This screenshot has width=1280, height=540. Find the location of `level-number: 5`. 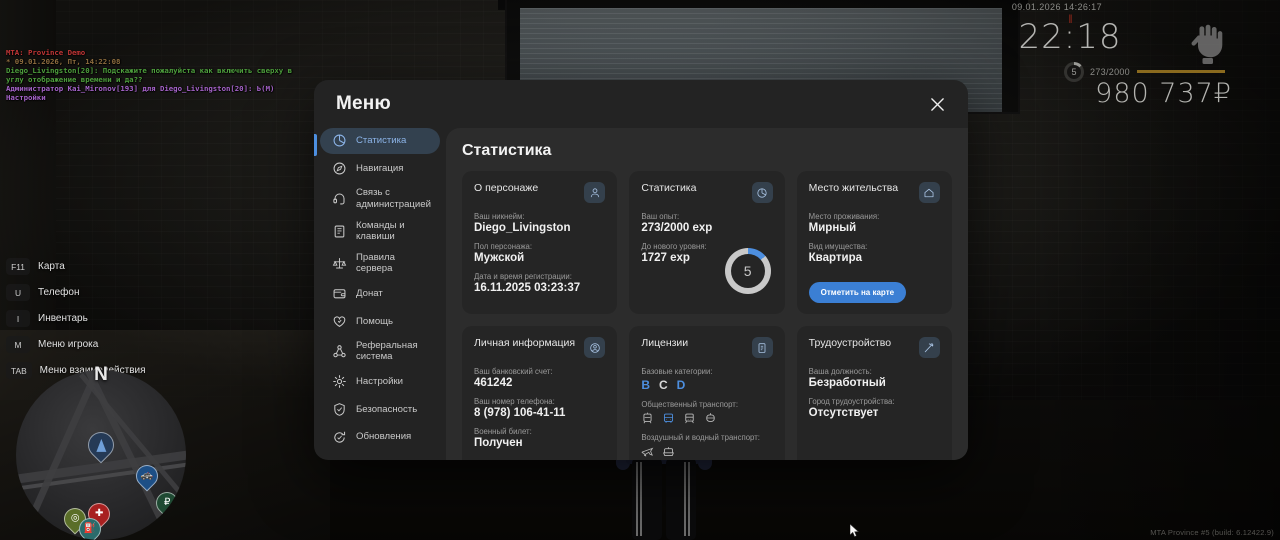

level-number: 5 is located at coordinates (747, 271).